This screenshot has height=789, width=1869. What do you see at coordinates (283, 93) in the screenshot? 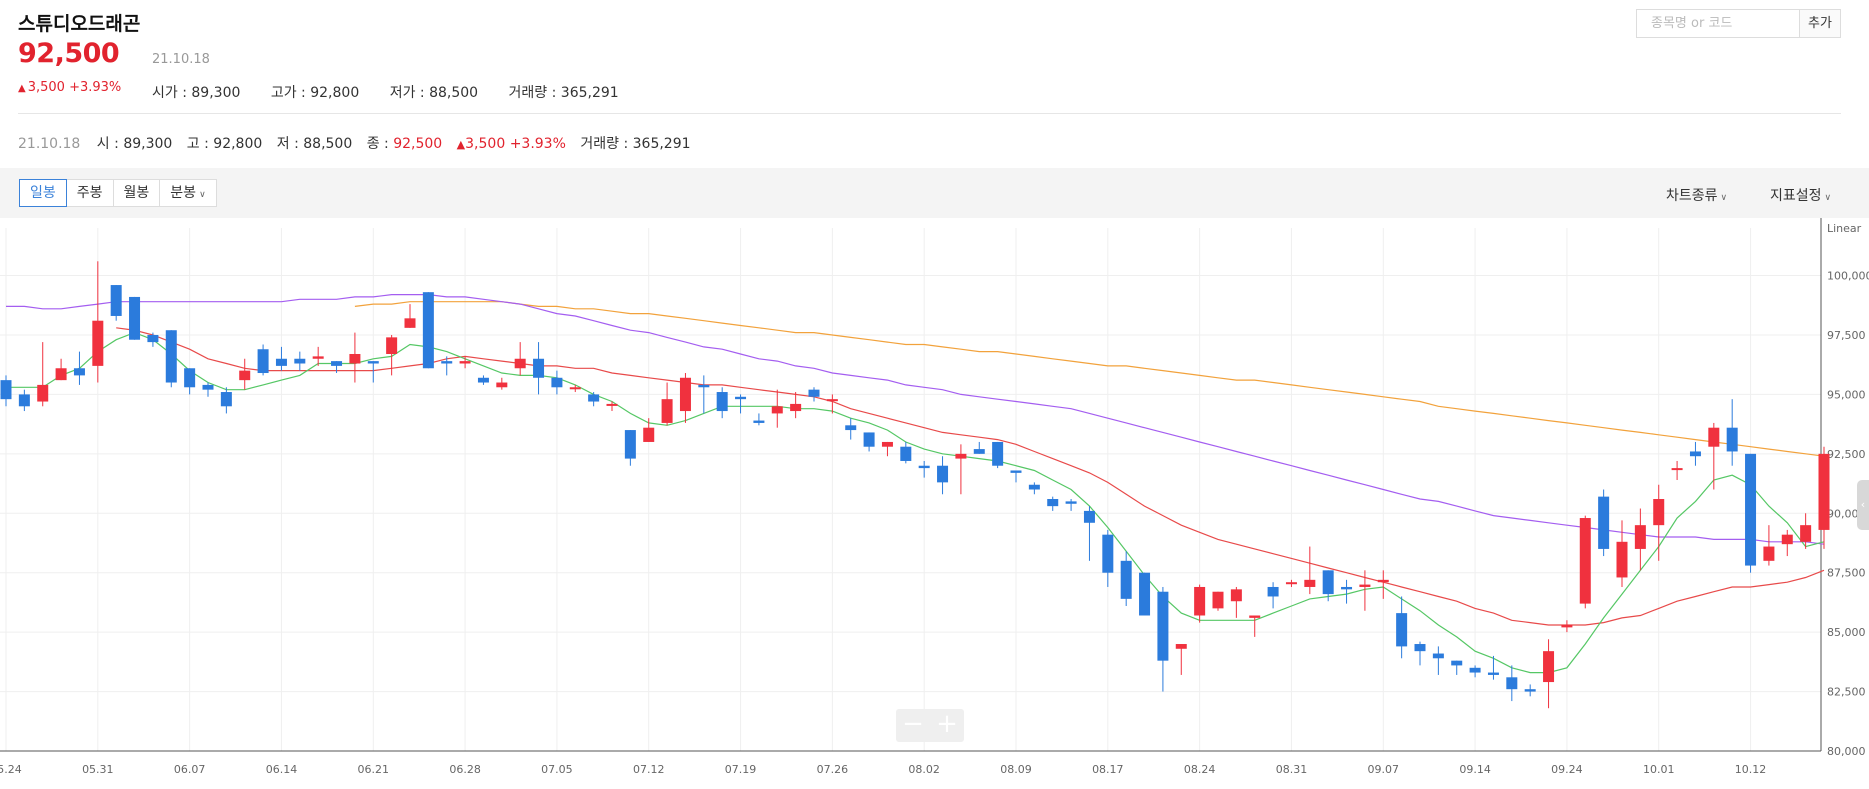
I see `high-label: 고가` at bounding box center [283, 93].